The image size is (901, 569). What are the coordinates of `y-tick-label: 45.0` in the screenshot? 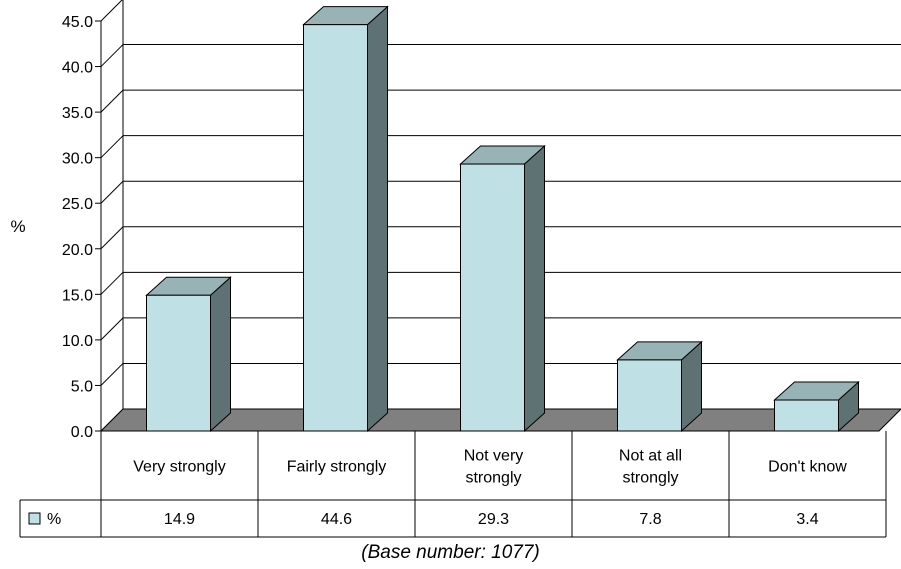 It's located at (77, 22).